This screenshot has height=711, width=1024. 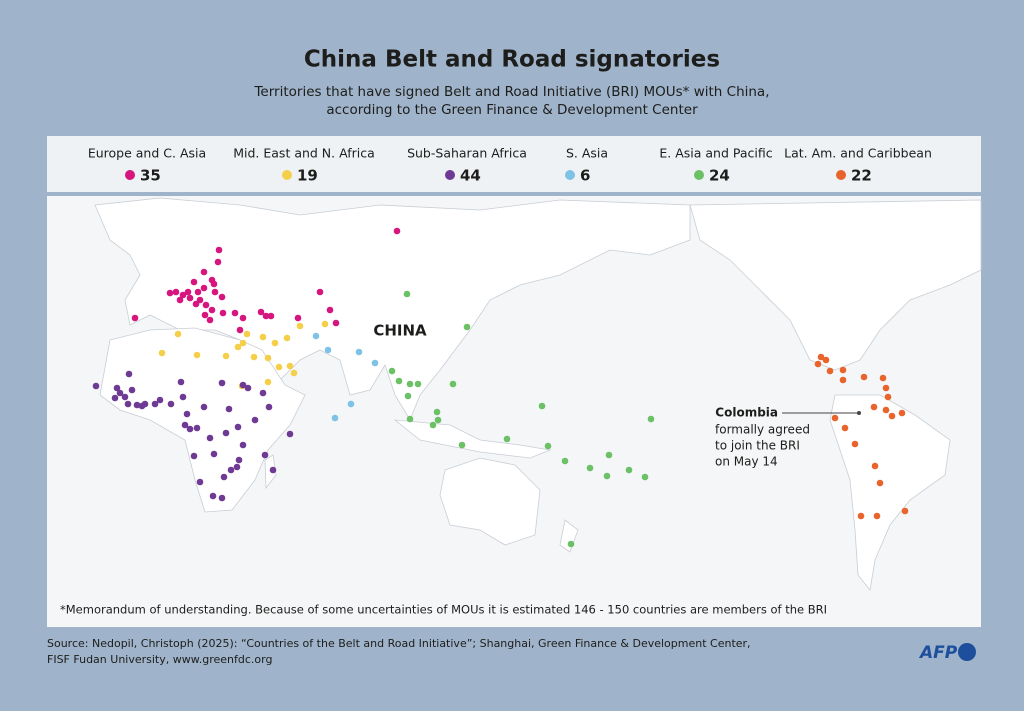 What do you see at coordinates (938, 653) in the screenshot?
I see `logo: AFP` at bounding box center [938, 653].